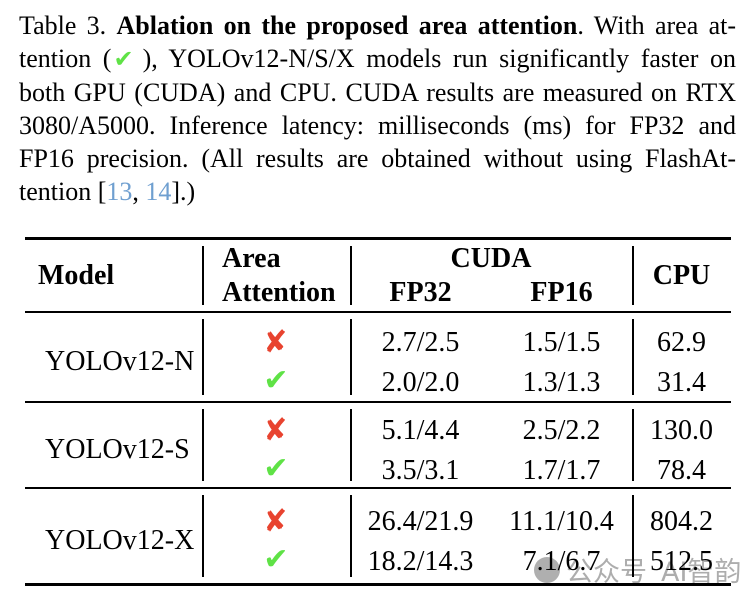 This screenshot has height=594, width=753. What do you see at coordinates (378, 584) in the screenshot?
I see `table-bottom-rule` at bounding box center [378, 584].